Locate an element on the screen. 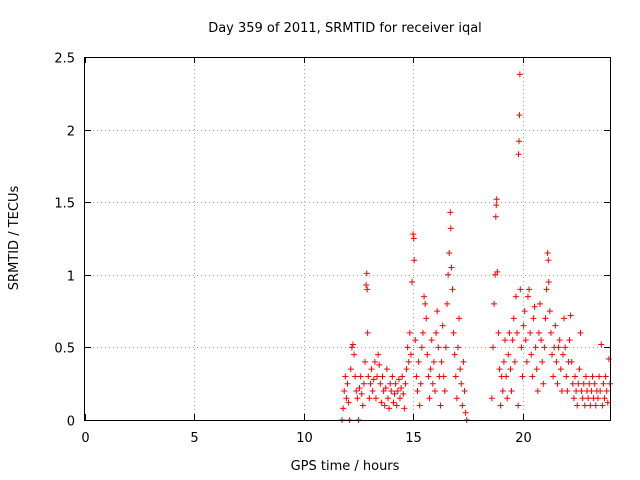 The width and height of the screenshot is (640, 480). y-tick-label: 0.5 is located at coordinates (64, 349).